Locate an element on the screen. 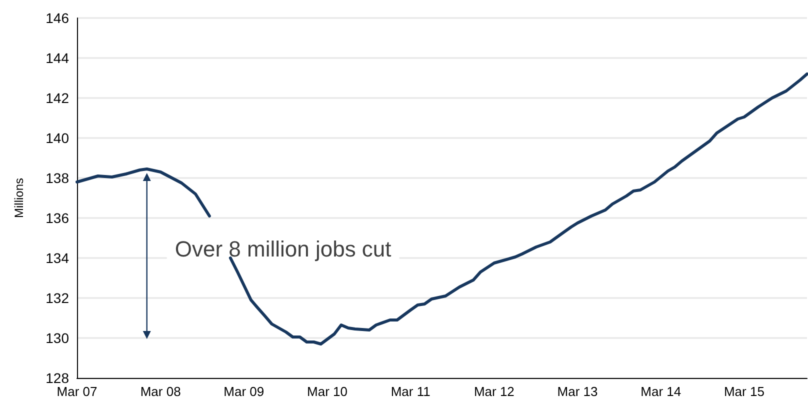  annotation: Over 8 million jobs cut is located at coordinates (283, 249).